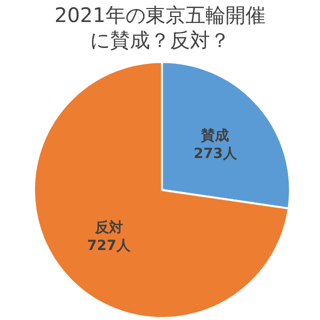 This screenshot has width=320, height=320. I want to click on slice-label: 賛成, so click(215, 136).